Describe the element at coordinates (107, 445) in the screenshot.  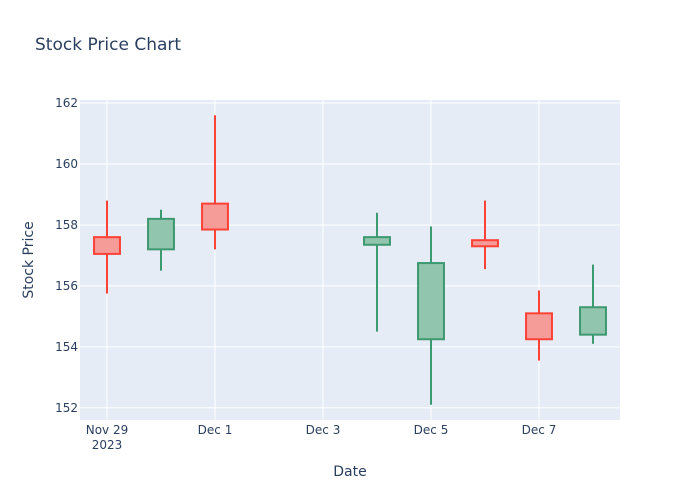
I see `x-tick-sublabel: 2023` at that location.